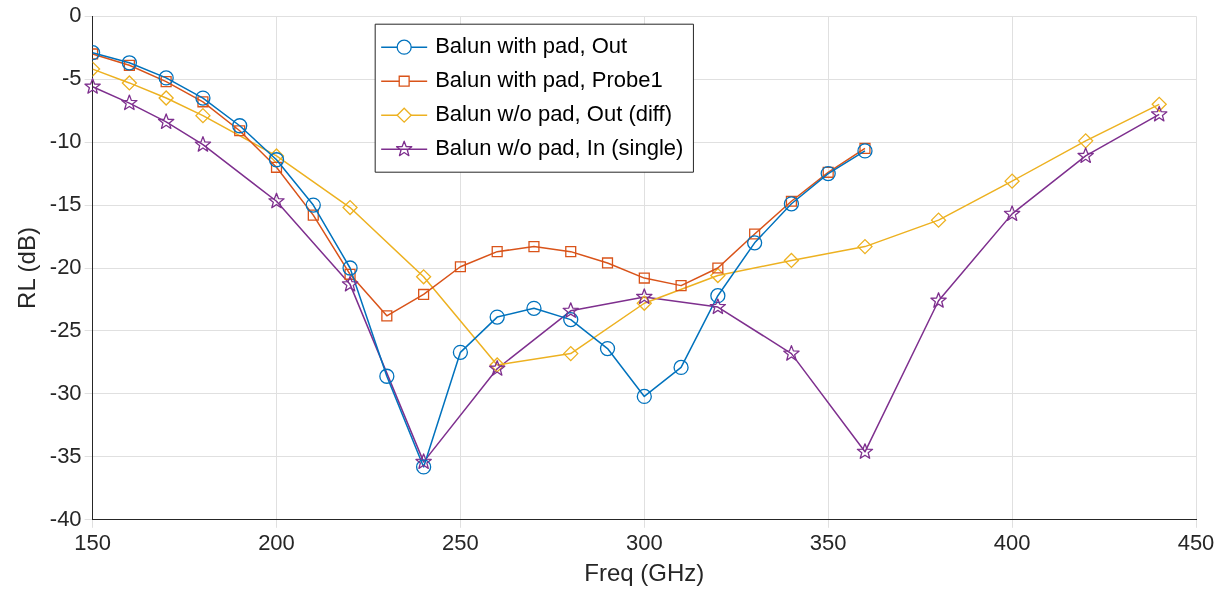 This screenshot has width=1226, height=593. Describe the element at coordinates (644, 573) in the screenshot. I see `x-axis-title: Freq (GHz)` at that location.